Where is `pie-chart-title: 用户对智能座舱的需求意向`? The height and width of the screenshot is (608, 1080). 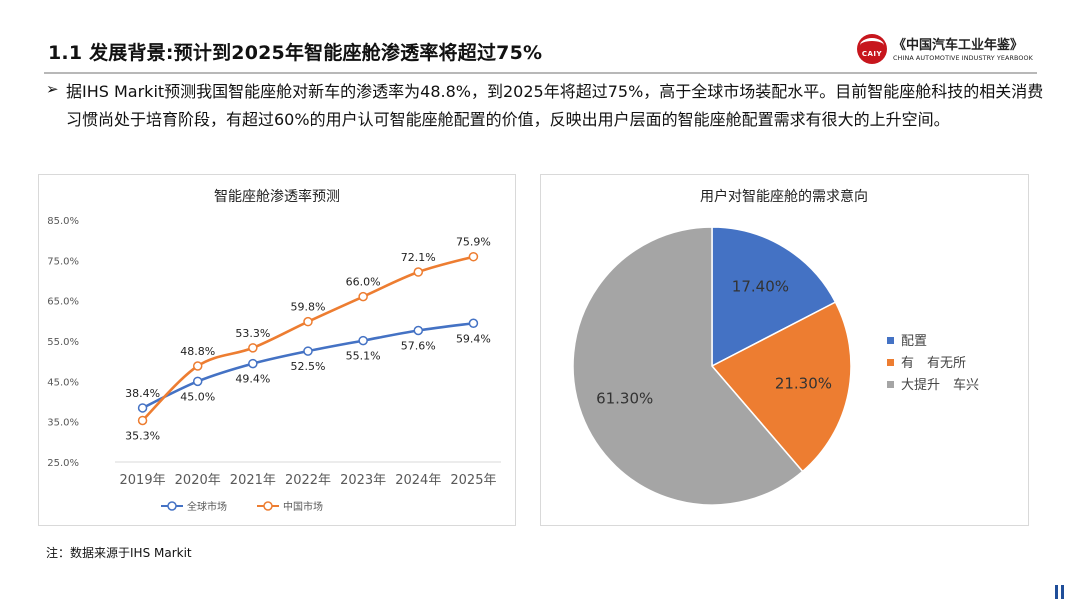 pie-chart-title: 用户对智能座舱的需求意向 is located at coordinates (784, 196).